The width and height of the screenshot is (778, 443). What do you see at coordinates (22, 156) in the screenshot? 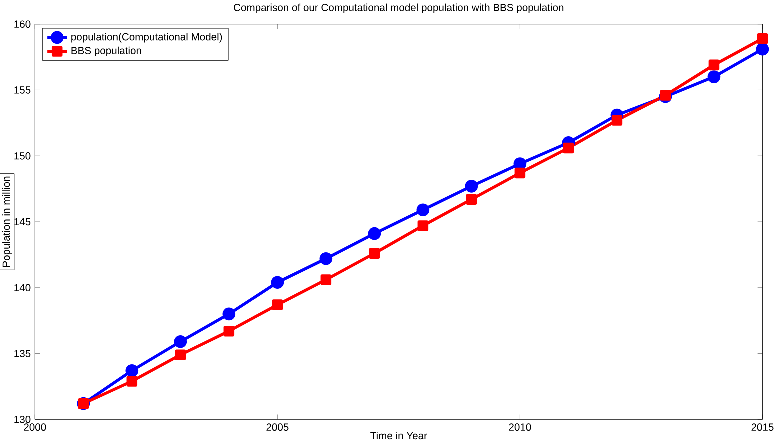
I see `y-tick-label: 150` at bounding box center [22, 156].